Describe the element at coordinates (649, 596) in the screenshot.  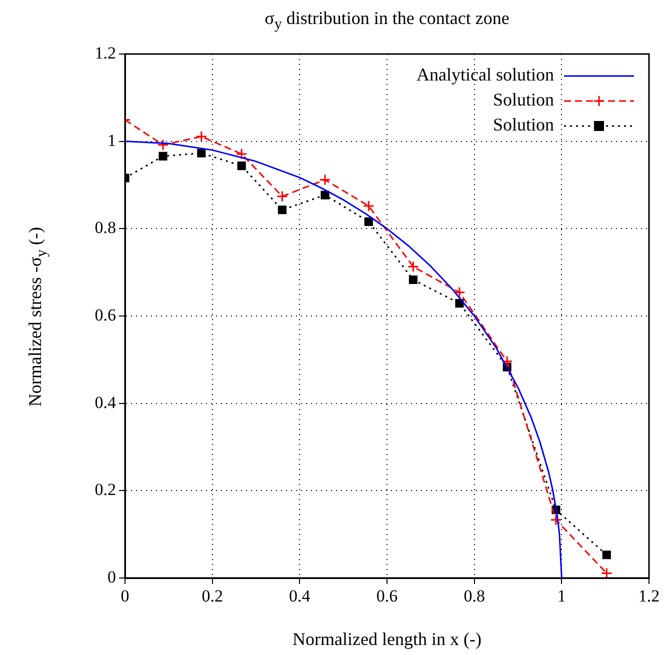
I see `x-tick-label: 1.2` at that location.